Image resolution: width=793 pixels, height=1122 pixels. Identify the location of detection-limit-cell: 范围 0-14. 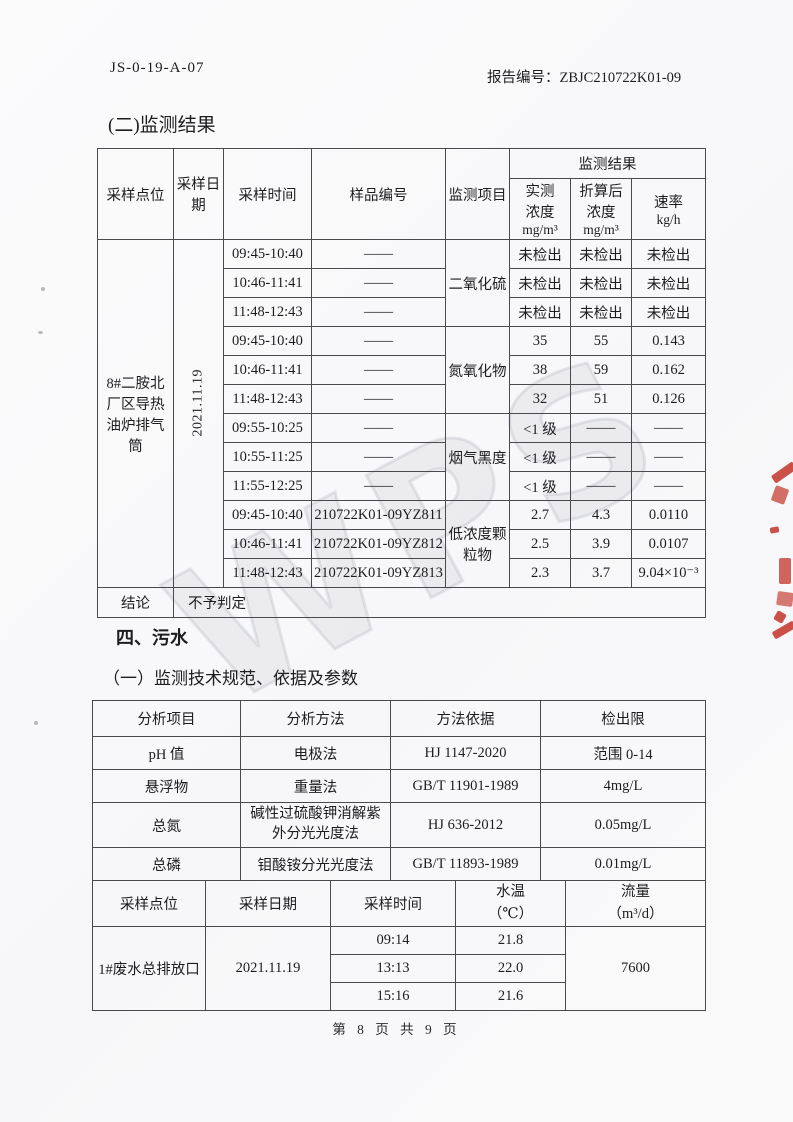
(623, 753).